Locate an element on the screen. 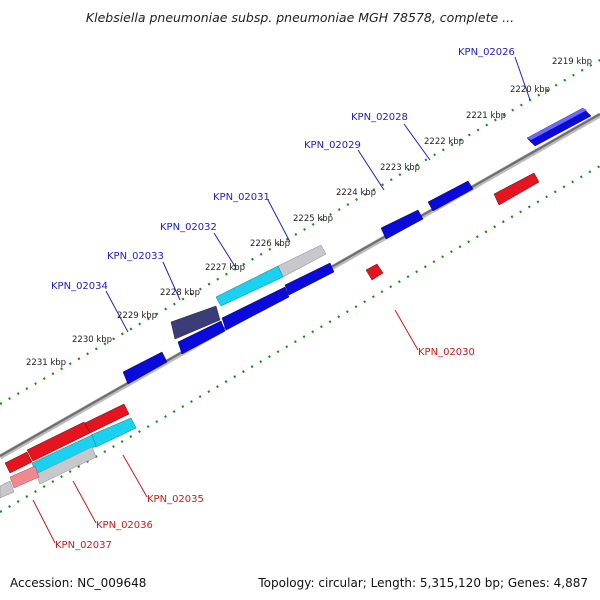 This screenshot has height=600, width=600. gene-block-b is located at coordinates (255, 308).